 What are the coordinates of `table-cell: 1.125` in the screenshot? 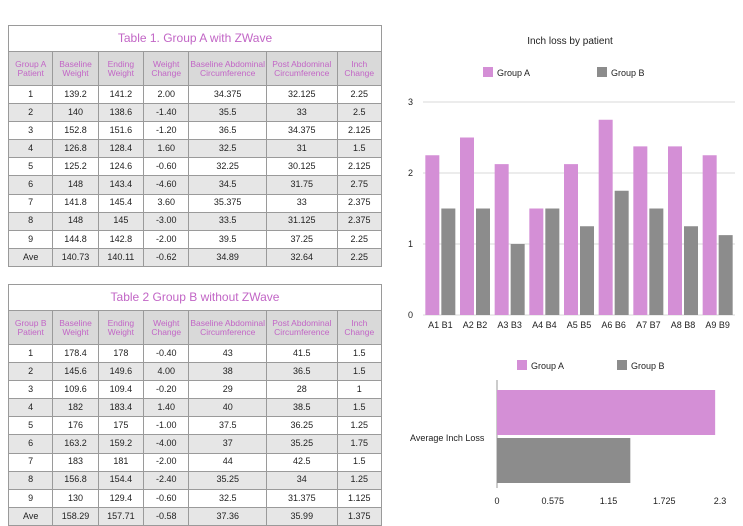 It's located at (359, 498).